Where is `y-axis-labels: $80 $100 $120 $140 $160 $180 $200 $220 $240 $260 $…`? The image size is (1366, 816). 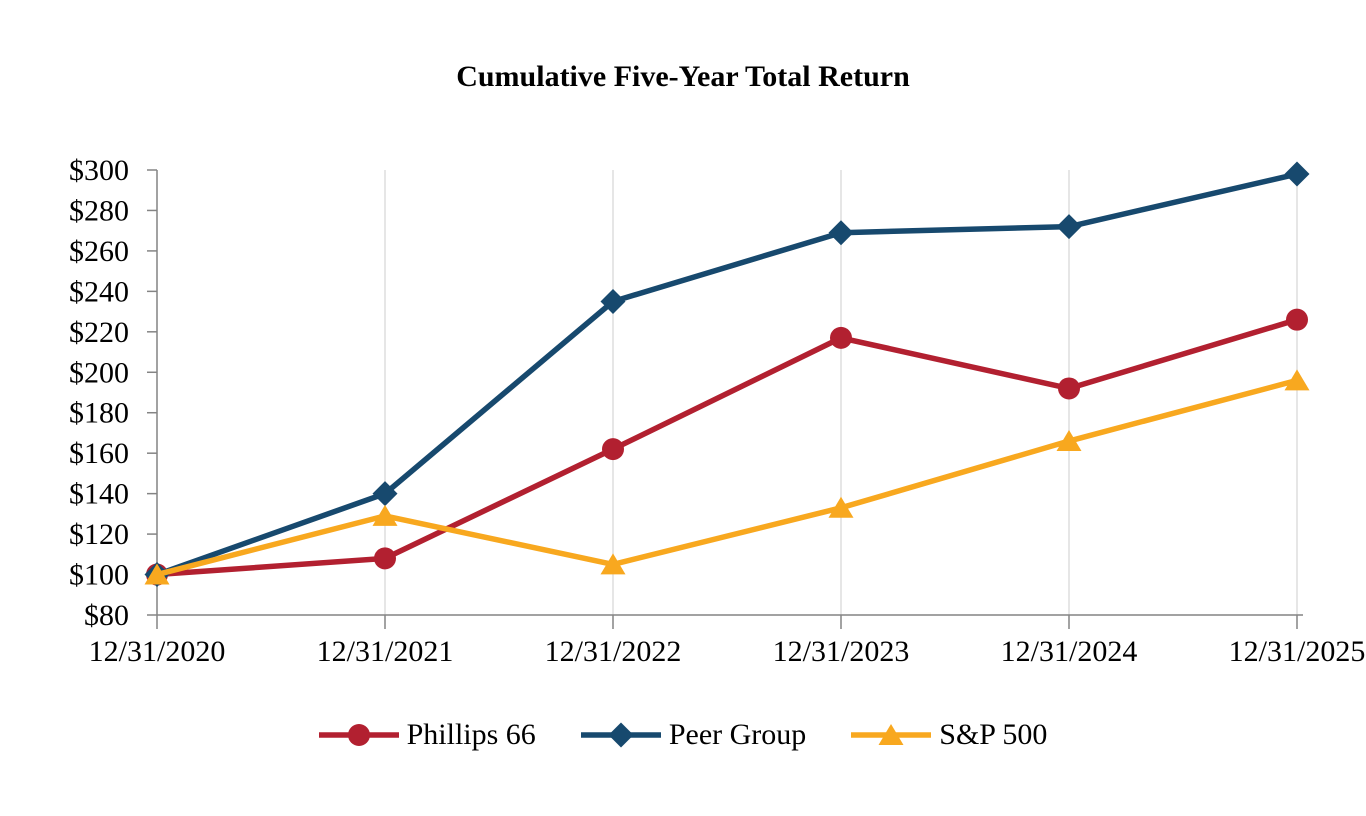
y-axis-labels: $80 $100 $120 $140 $160 $180 $200 $220 $240 $260 $… is located at coordinates (99, 393).